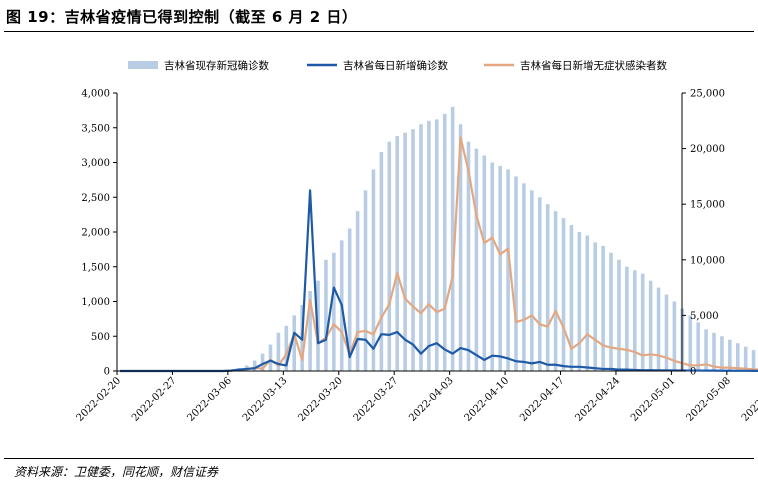 This screenshot has height=487, width=758. Describe the element at coordinates (704, 316) in the screenshot. I see `right-tick-label: 5,000` at that location.